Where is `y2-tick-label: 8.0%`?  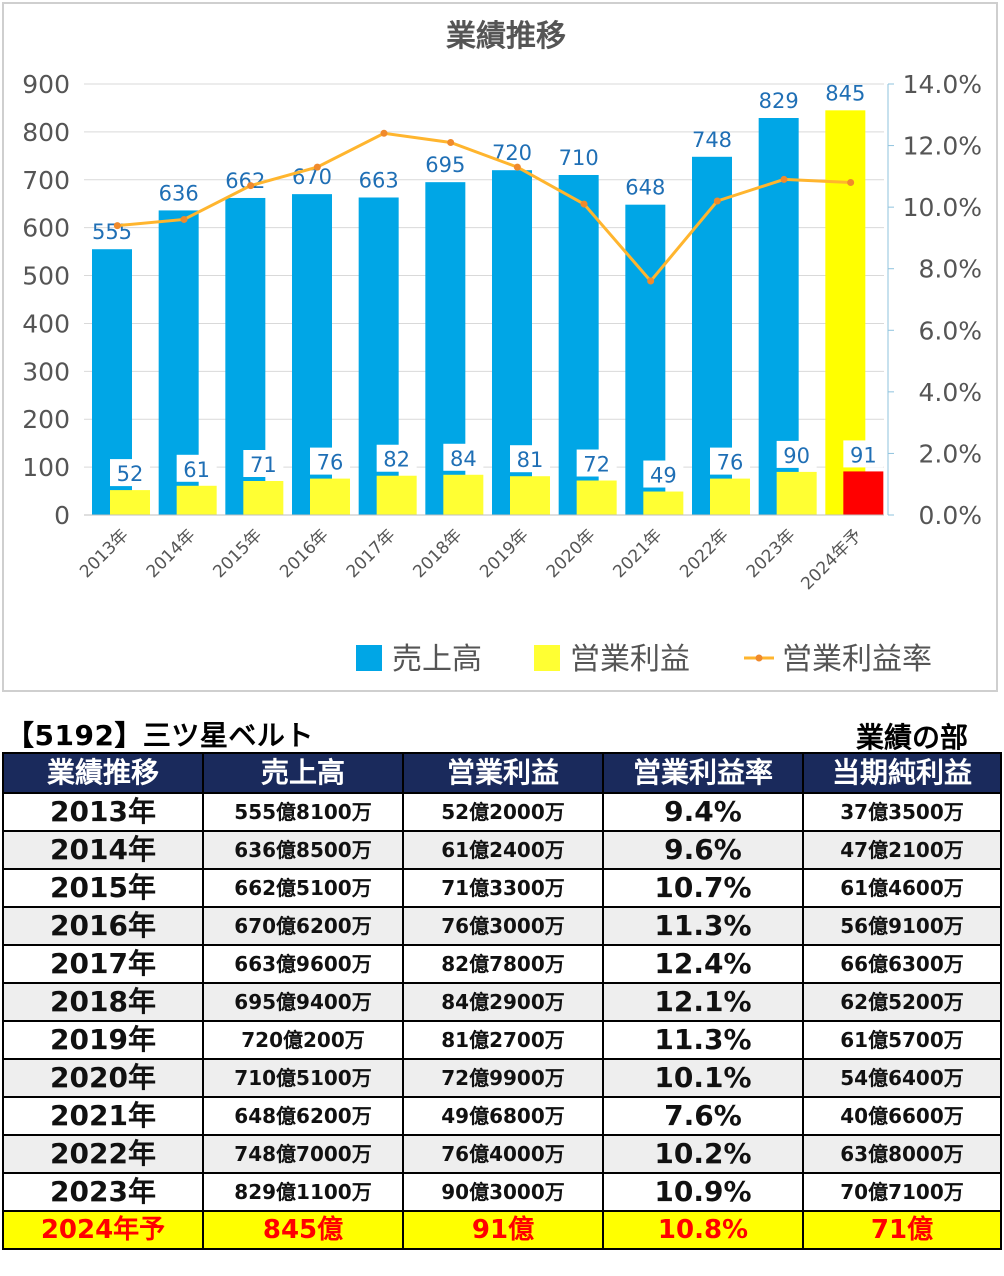
y2-tick-label: 8.0% is located at coordinates (950, 269).